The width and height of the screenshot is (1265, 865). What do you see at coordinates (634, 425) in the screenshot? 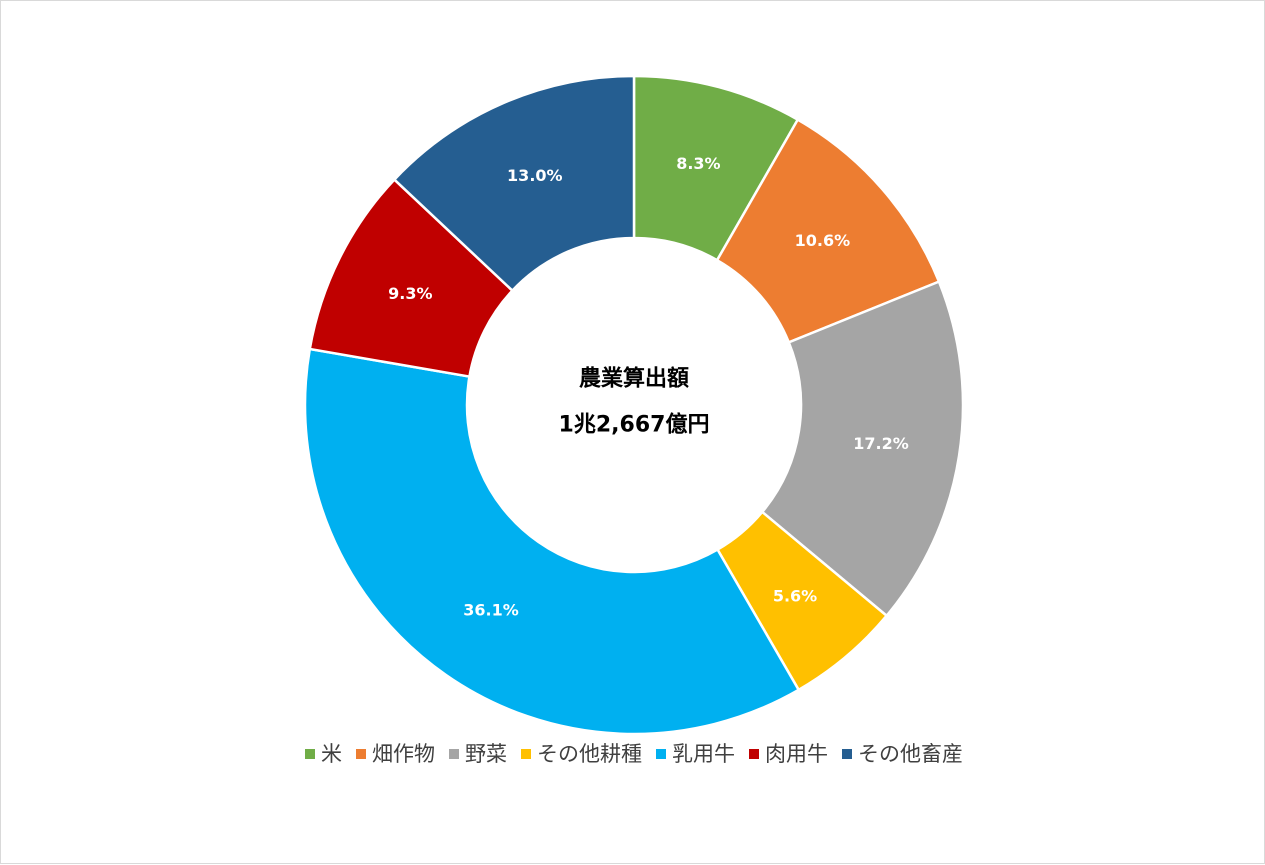
I see `center-label-line-2: 1兆2,667億円` at bounding box center [634, 425].